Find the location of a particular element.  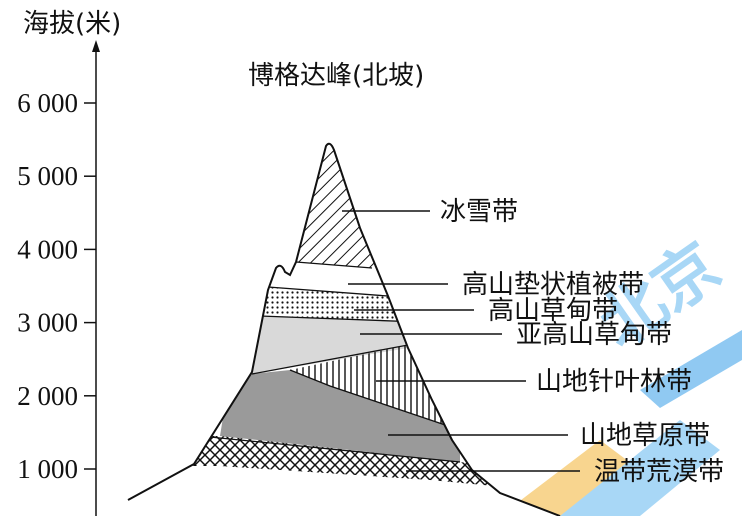

zone-label-cushion: 高山垫状植被带 is located at coordinates (553, 285).